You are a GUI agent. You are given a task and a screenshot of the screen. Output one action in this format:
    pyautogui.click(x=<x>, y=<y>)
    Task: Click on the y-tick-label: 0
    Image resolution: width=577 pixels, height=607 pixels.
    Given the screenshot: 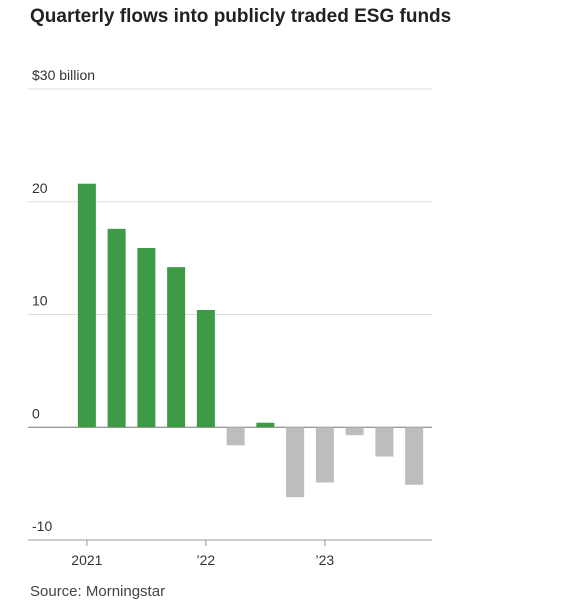 What is the action you would take?
    pyautogui.click(x=36, y=413)
    